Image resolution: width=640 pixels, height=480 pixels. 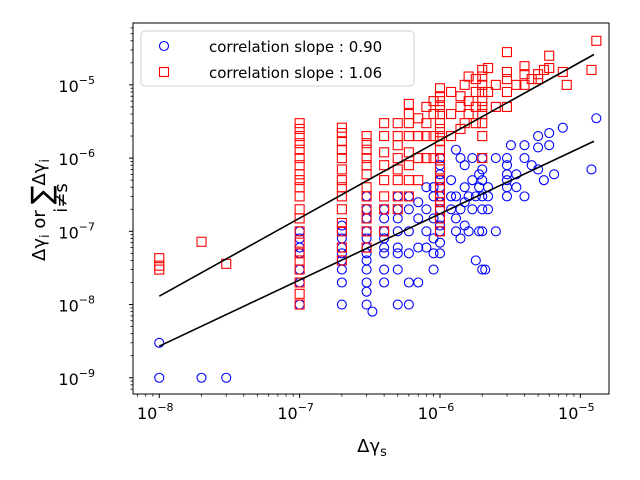 What do you see at coordinates (295, 47) in the screenshot?
I see `legend-label-series-1: correlation slope : 0.90` at bounding box center [295, 47].